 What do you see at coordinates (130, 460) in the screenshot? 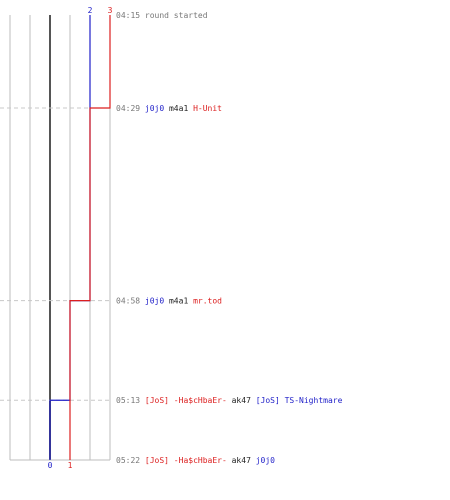
I see `event-time: 05:22` at bounding box center [130, 460].